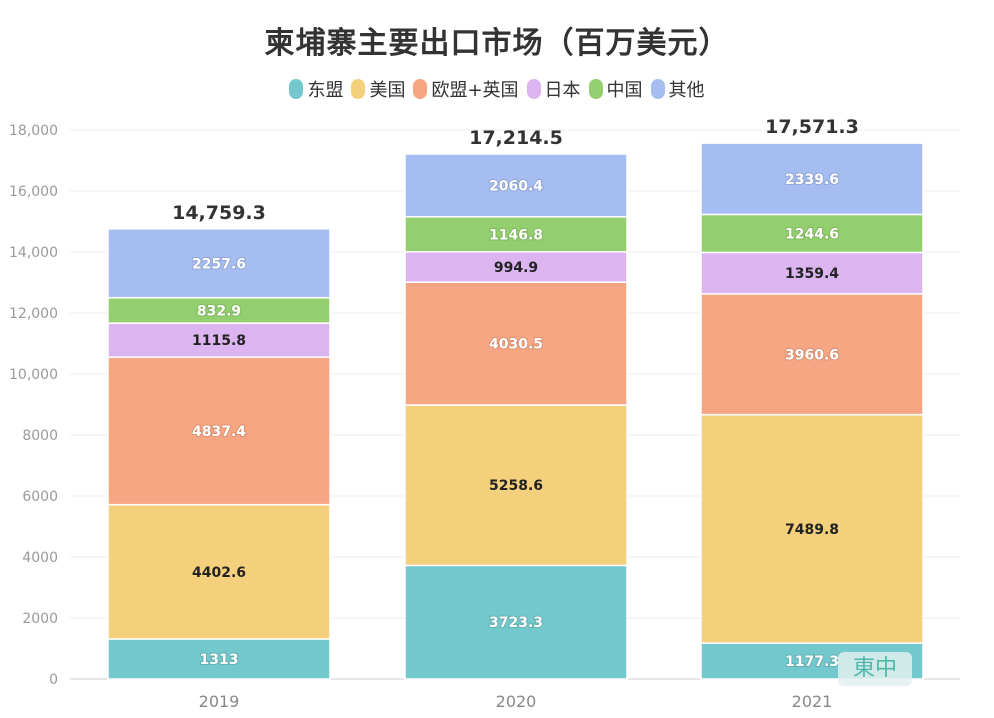 This screenshot has width=994, height=718. What do you see at coordinates (219, 213) in the screenshot?
I see `total-label: 14,759.3` at bounding box center [219, 213].